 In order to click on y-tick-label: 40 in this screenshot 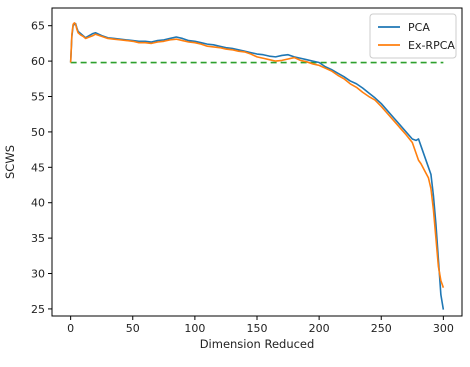, I will do `click(38, 203)`.